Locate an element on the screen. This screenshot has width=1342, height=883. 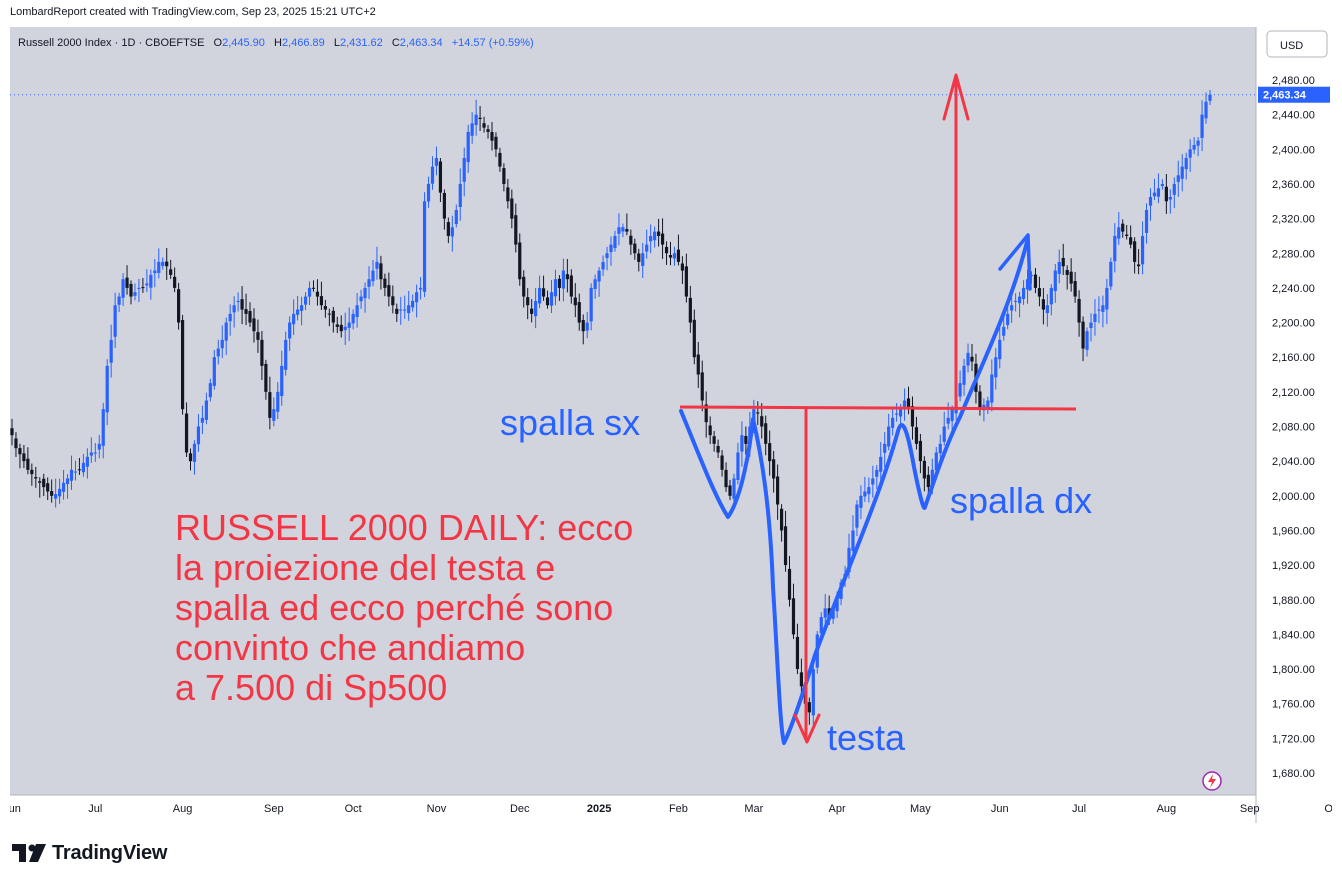
title-line-5: a 7.500 di Sp500 is located at coordinates (311, 687).